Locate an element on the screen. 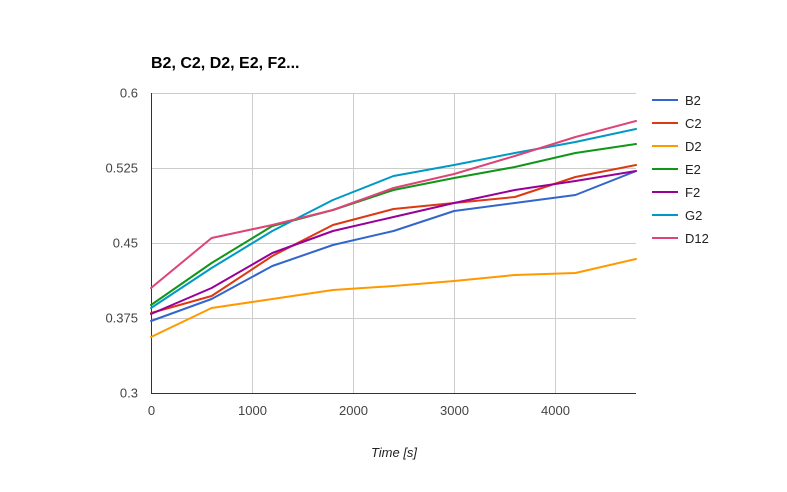 This screenshot has width=787, height=492. x-tick-label: 3000 is located at coordinates (454, 410).